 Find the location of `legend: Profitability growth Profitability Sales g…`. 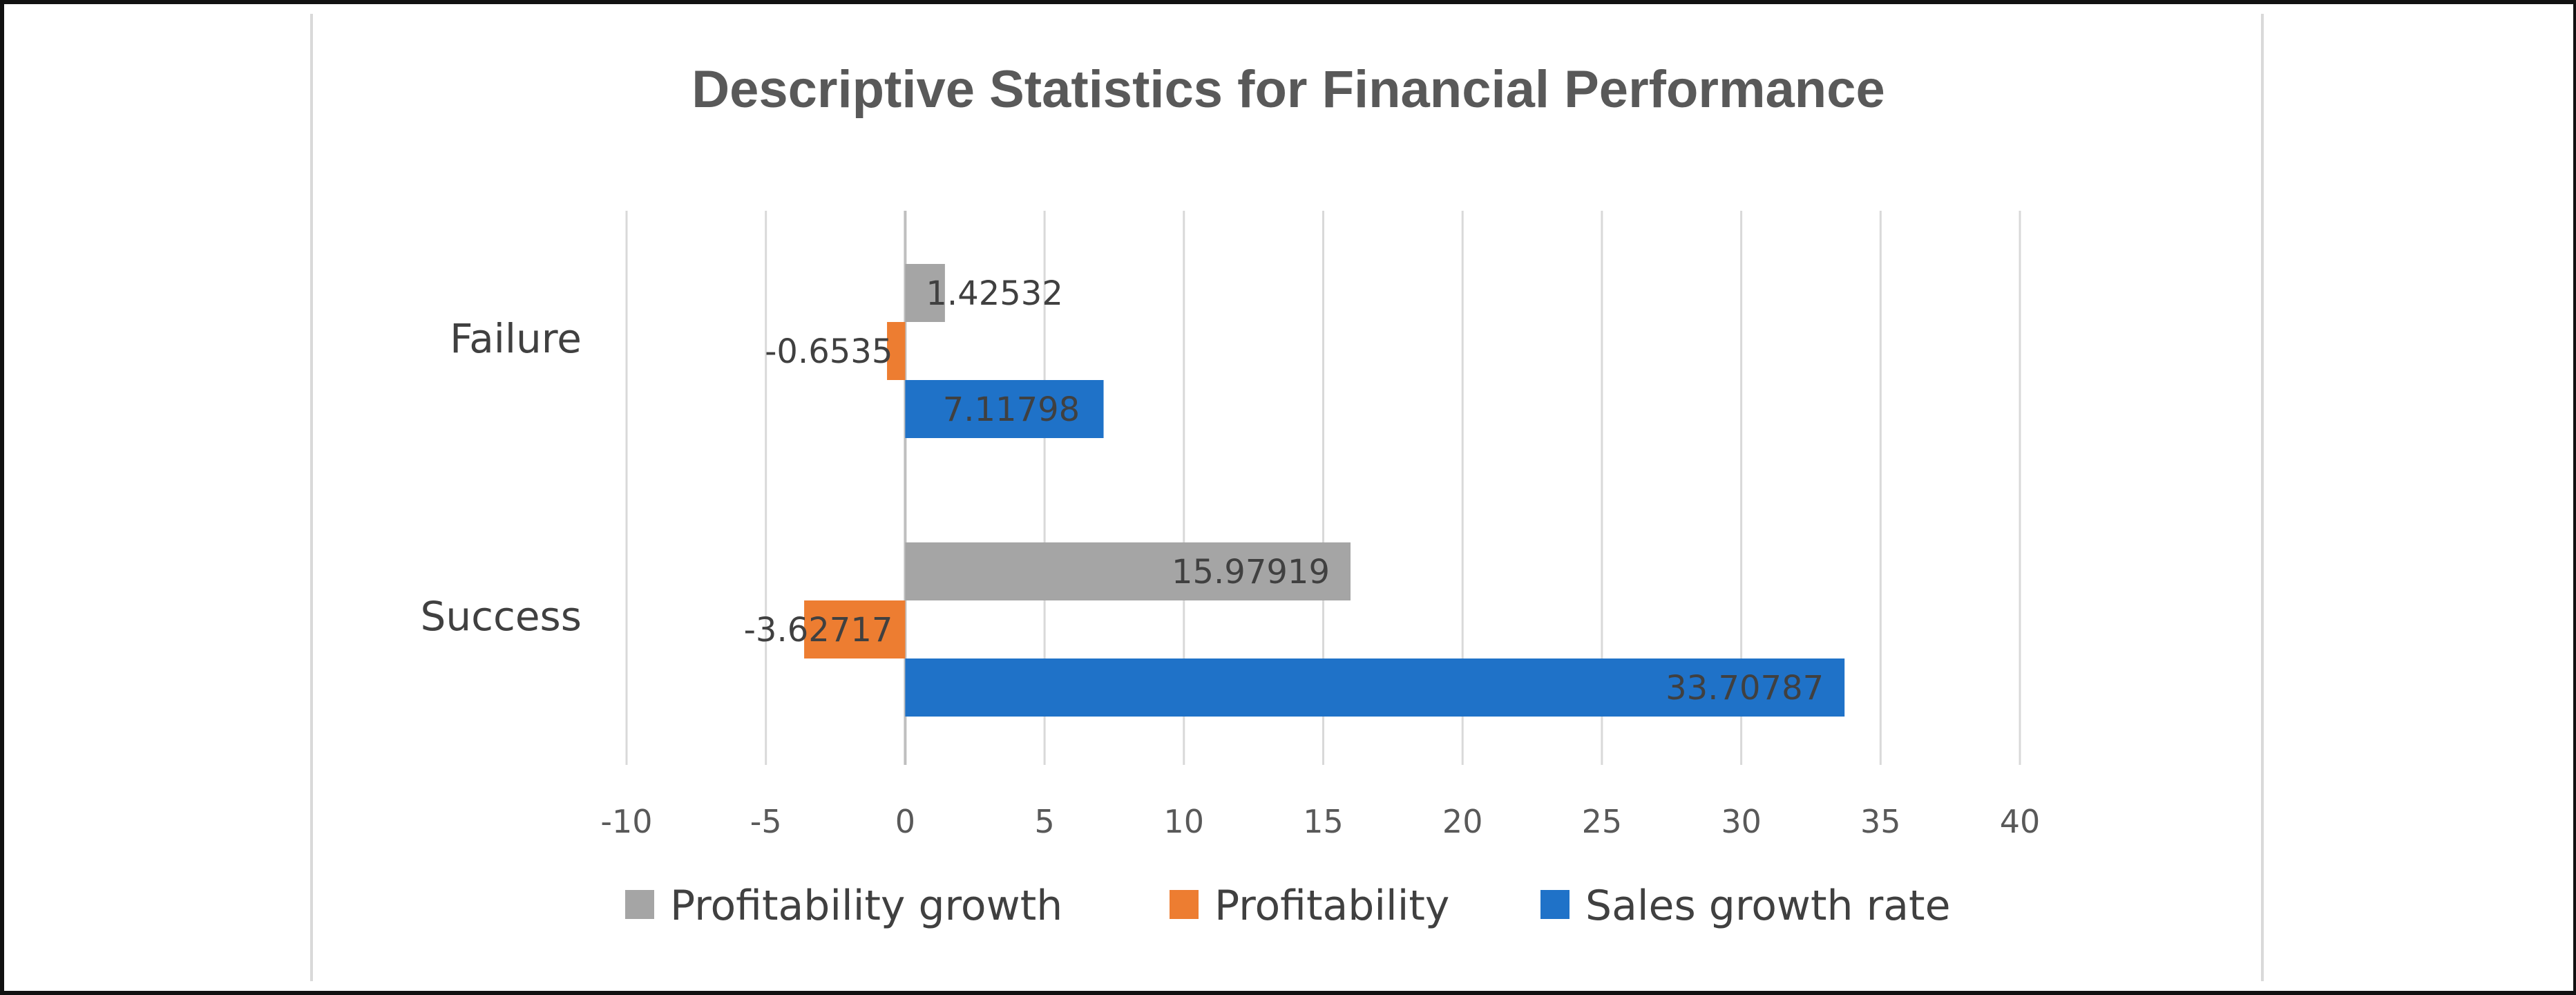

legend: Profitability growth Profitability Sales g… is located at coordinates (1288, 906).